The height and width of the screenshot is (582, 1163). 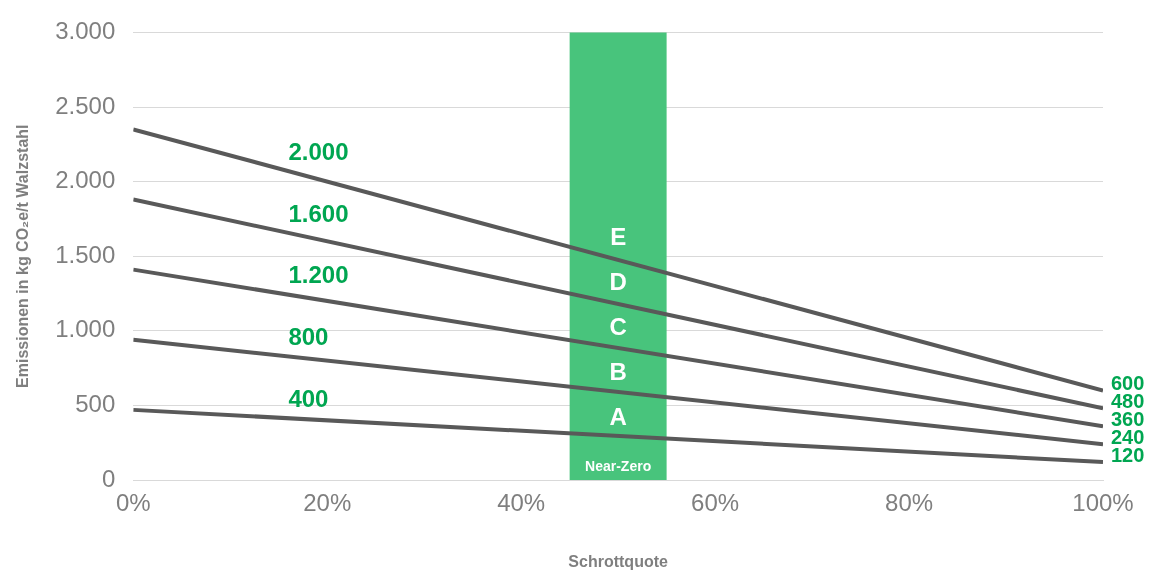 What do you see at coordinates (85, 31) in the screenshot?
I see `y-tick-label: 3.000` at bounding box center [85, 31].